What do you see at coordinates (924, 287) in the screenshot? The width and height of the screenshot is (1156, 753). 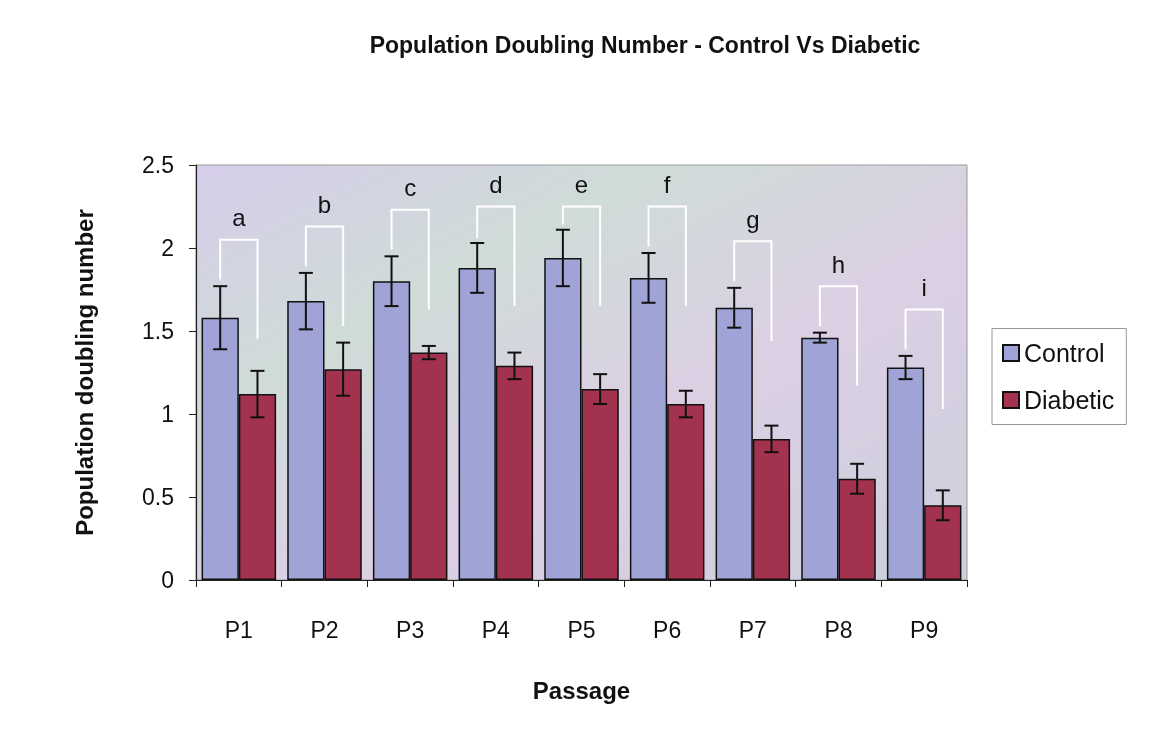 I see `annotation: i` at bounding box center [924, 287].